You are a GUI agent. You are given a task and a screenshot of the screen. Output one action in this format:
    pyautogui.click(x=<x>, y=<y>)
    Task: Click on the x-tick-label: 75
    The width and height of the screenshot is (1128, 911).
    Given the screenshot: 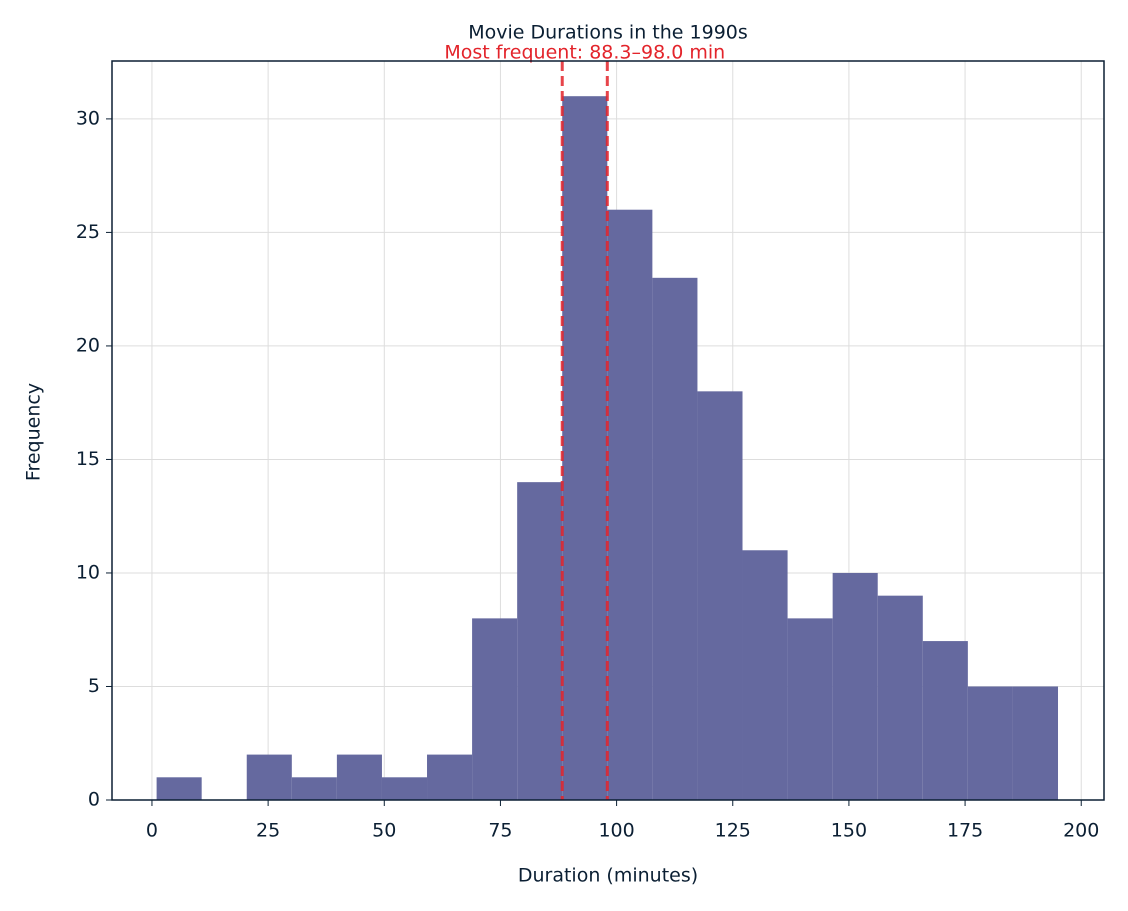 What is the action you would take?
    pyautogui.click(x=500, y=831)
    